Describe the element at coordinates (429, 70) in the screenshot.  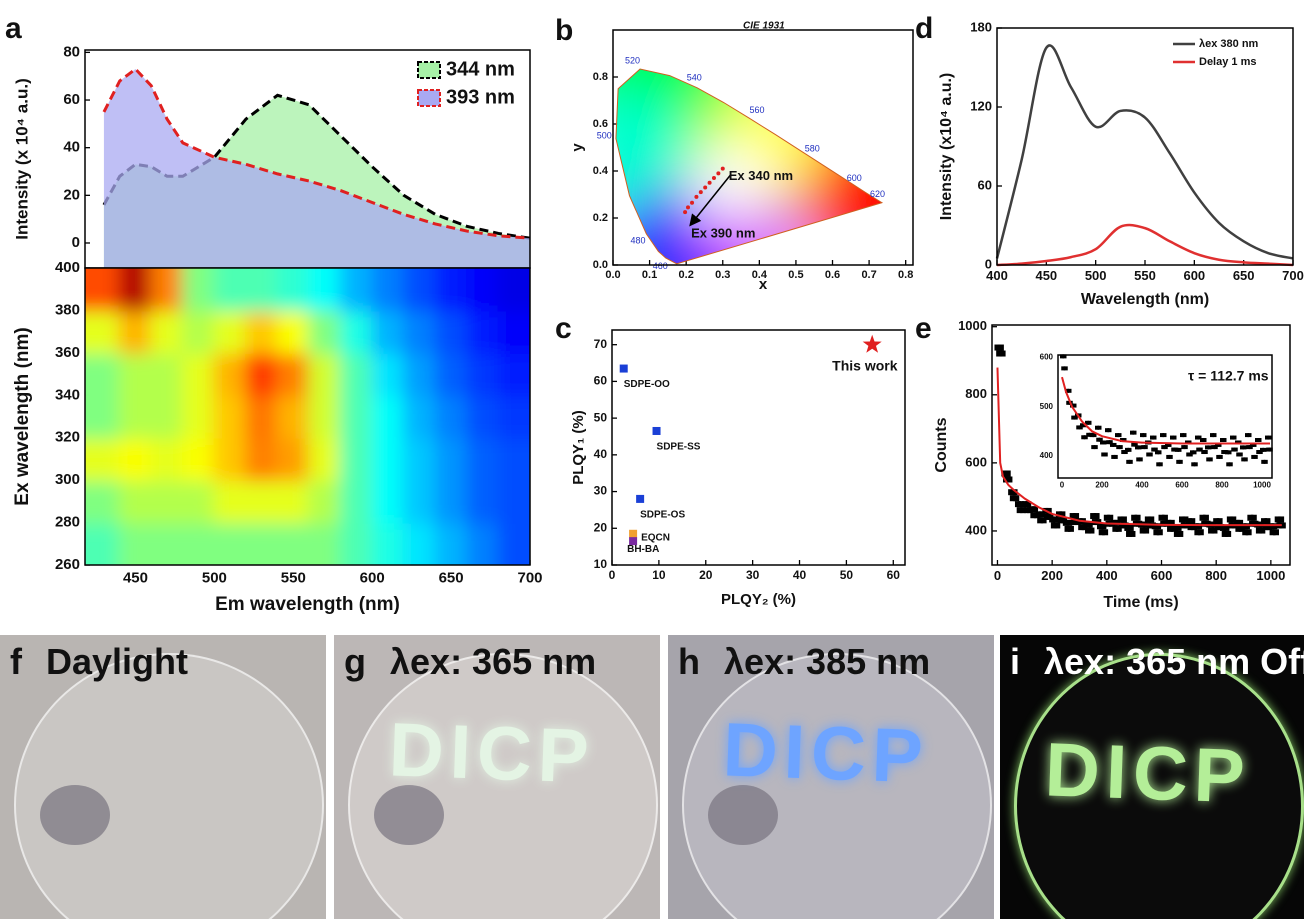
I see `legend-swatch` at that location.